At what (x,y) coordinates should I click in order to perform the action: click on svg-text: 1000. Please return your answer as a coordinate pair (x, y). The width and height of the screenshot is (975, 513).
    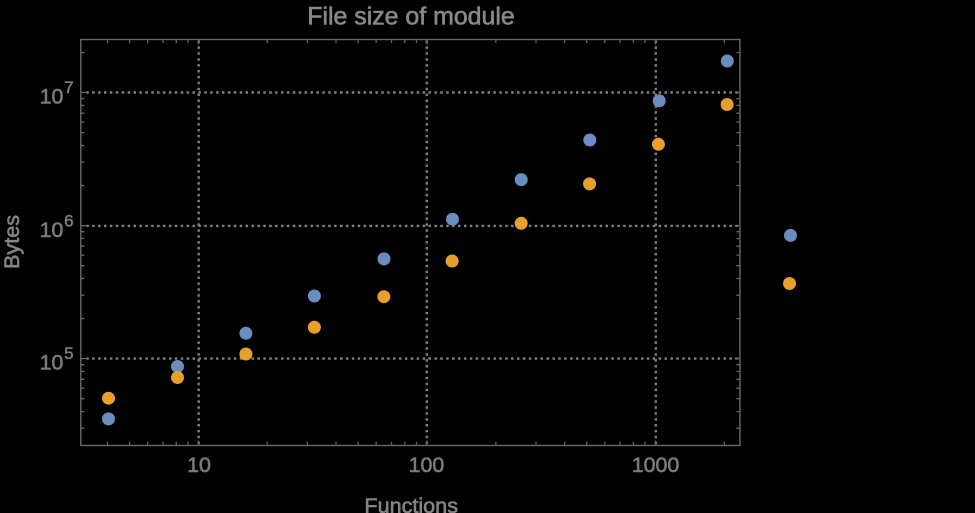
    Looking at the image, I should click on (656, 465).